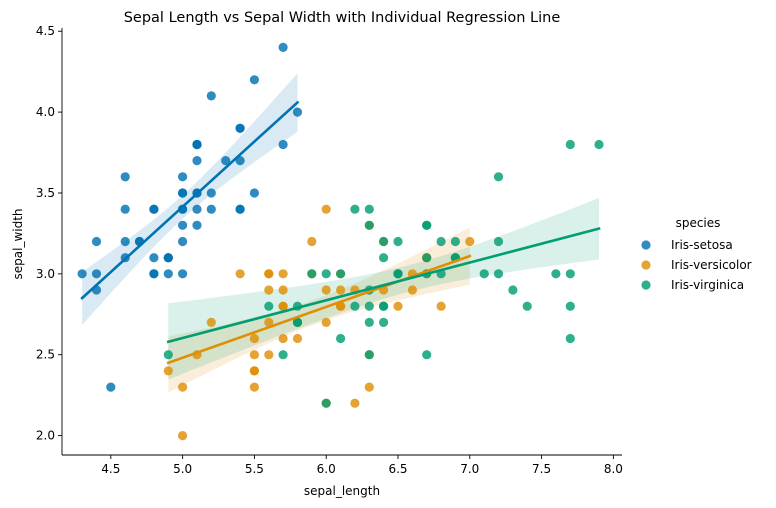 The image size is (776, 508). Describe the element at coordinates (702, 245) in the screenshot. I see `legend-label: Iris-setosa` at that location.